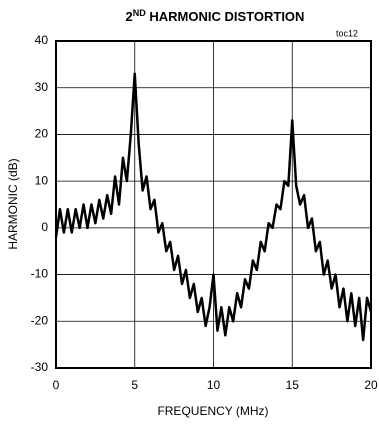  I want to click on y-tick-label: -20, so click(40, 320).